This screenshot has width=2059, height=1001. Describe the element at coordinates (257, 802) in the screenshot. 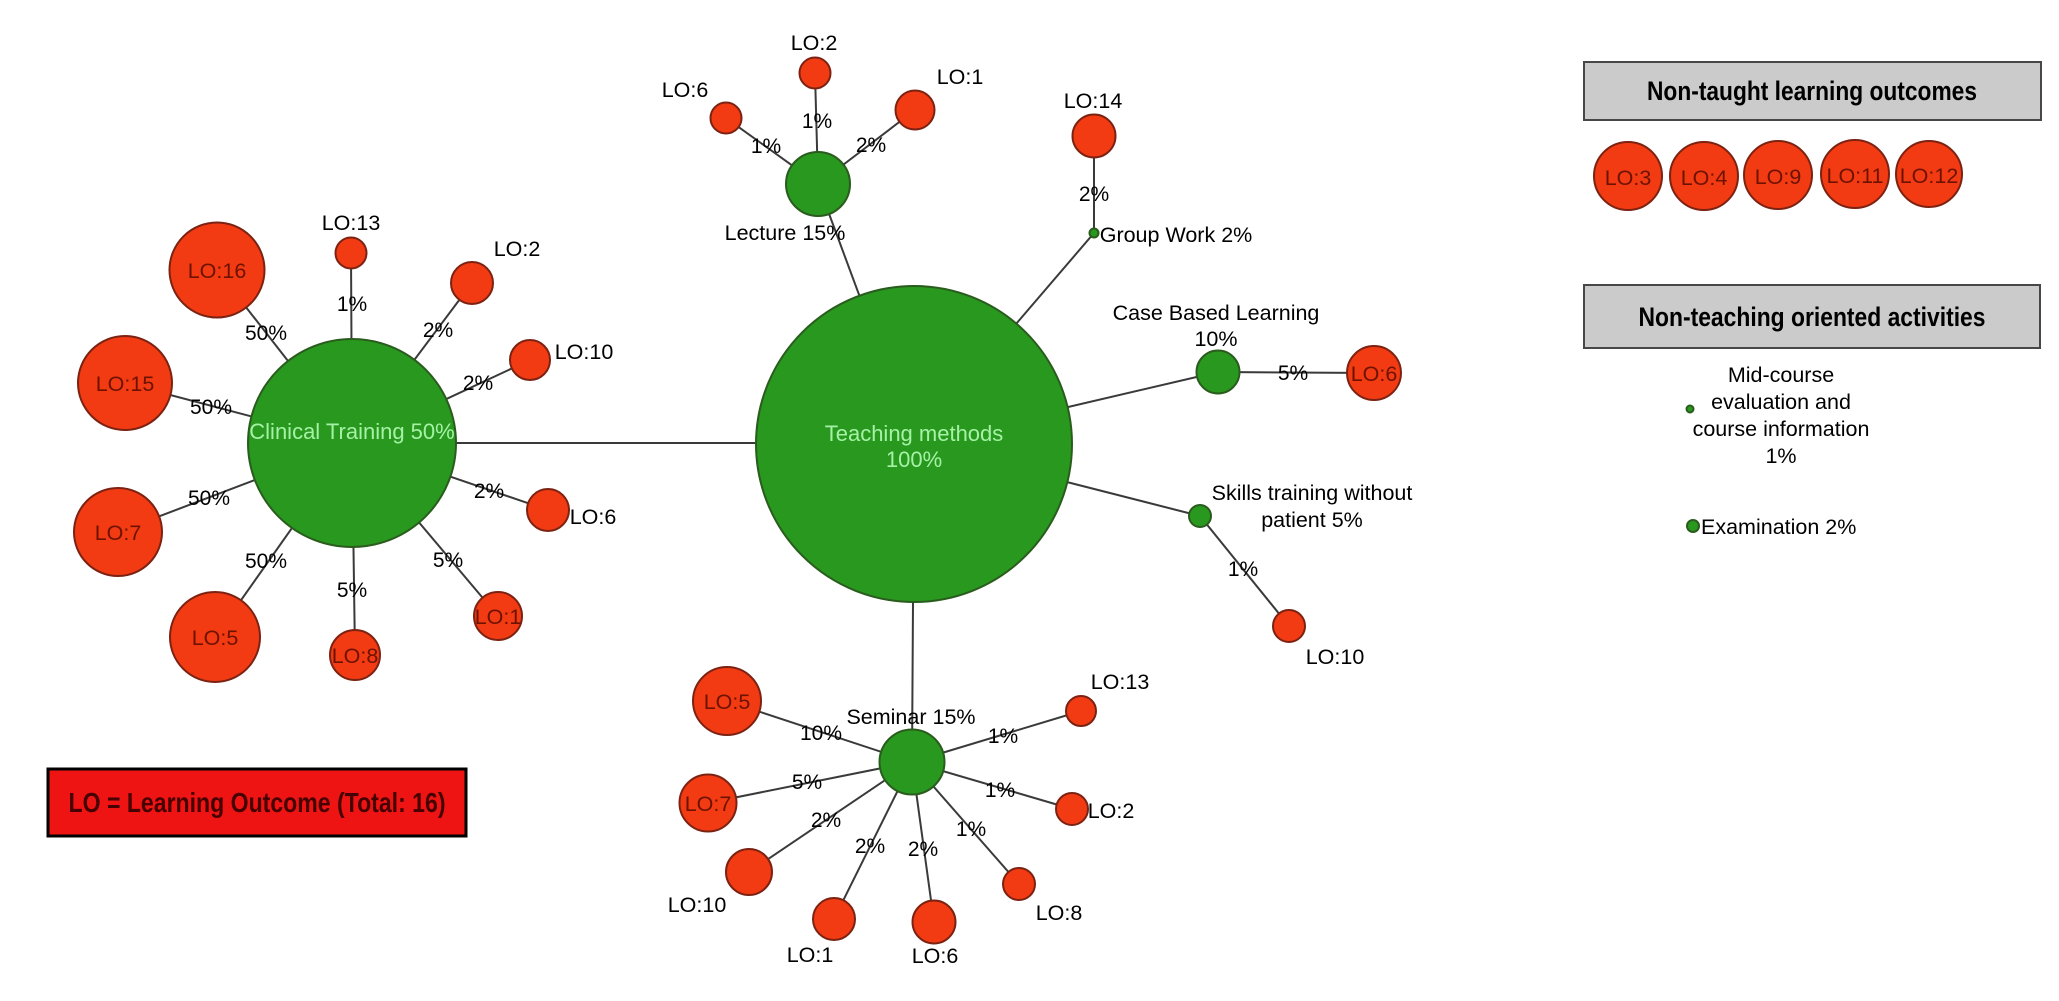

I see `svg-text:LO = Learning Outcome (Total:: LO = Learning Outcome (Total: 16)` at that location.